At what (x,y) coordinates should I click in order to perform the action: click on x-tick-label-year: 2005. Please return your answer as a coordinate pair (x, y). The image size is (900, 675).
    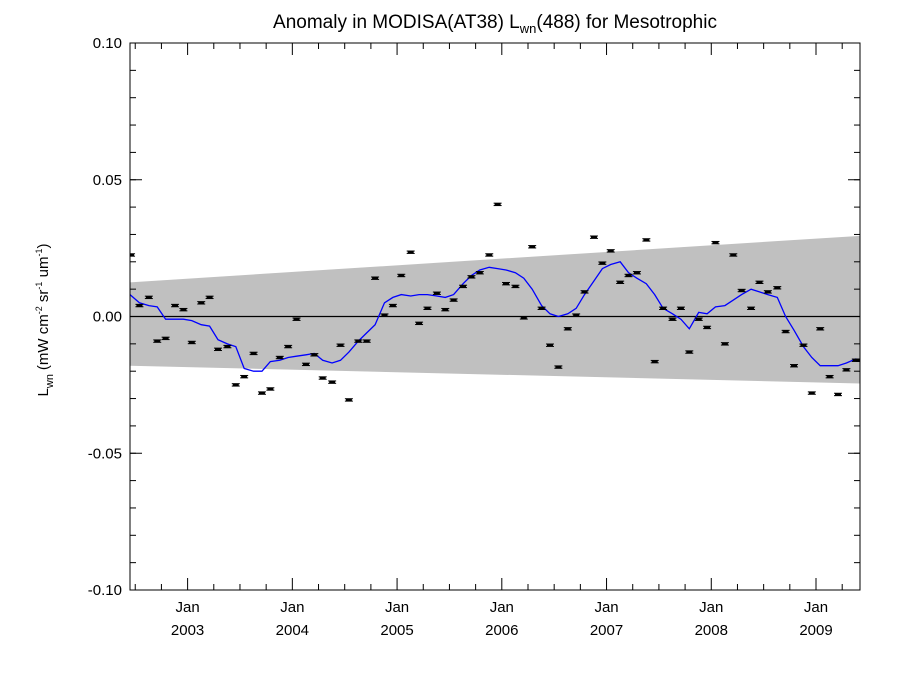
    Looking at the image, I should click on (396, 630).